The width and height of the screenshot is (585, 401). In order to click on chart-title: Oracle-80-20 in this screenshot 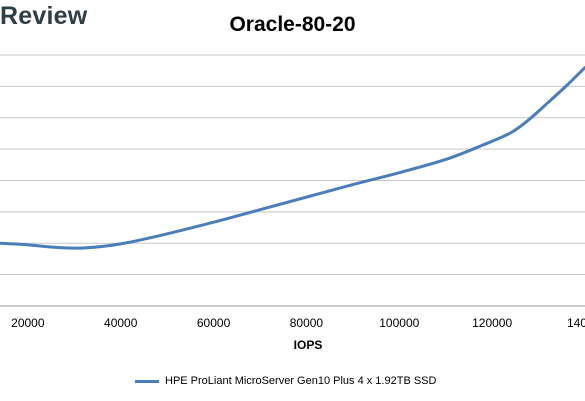, I will do `click(292, 24)`.